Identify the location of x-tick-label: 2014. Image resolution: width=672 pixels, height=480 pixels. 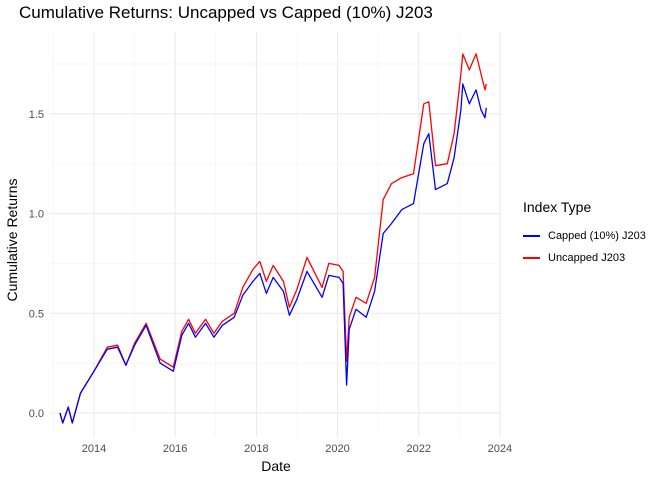
(94, 449).